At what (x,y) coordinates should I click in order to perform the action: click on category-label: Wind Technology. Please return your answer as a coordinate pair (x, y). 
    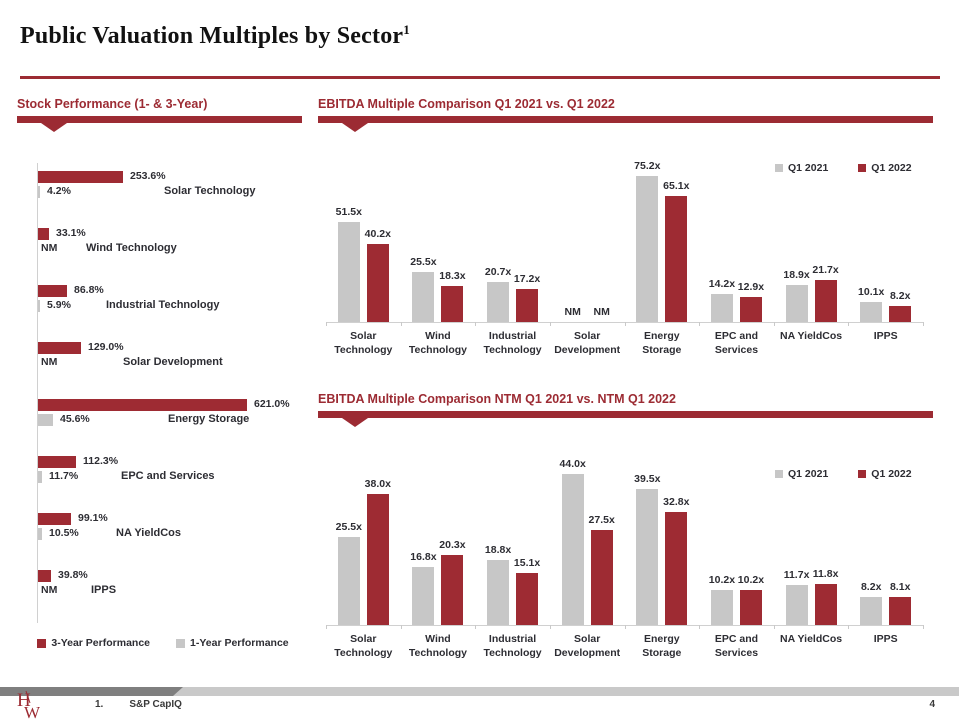
    Looking at the image, I should click on (131, 248).